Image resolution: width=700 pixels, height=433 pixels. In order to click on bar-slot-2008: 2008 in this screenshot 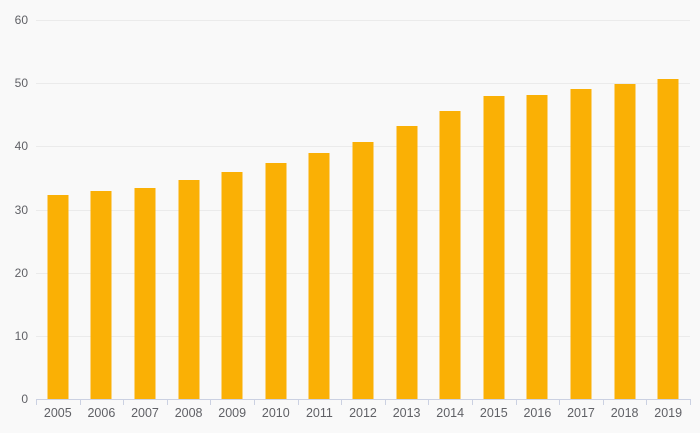, I will do `click(189, 220)`.